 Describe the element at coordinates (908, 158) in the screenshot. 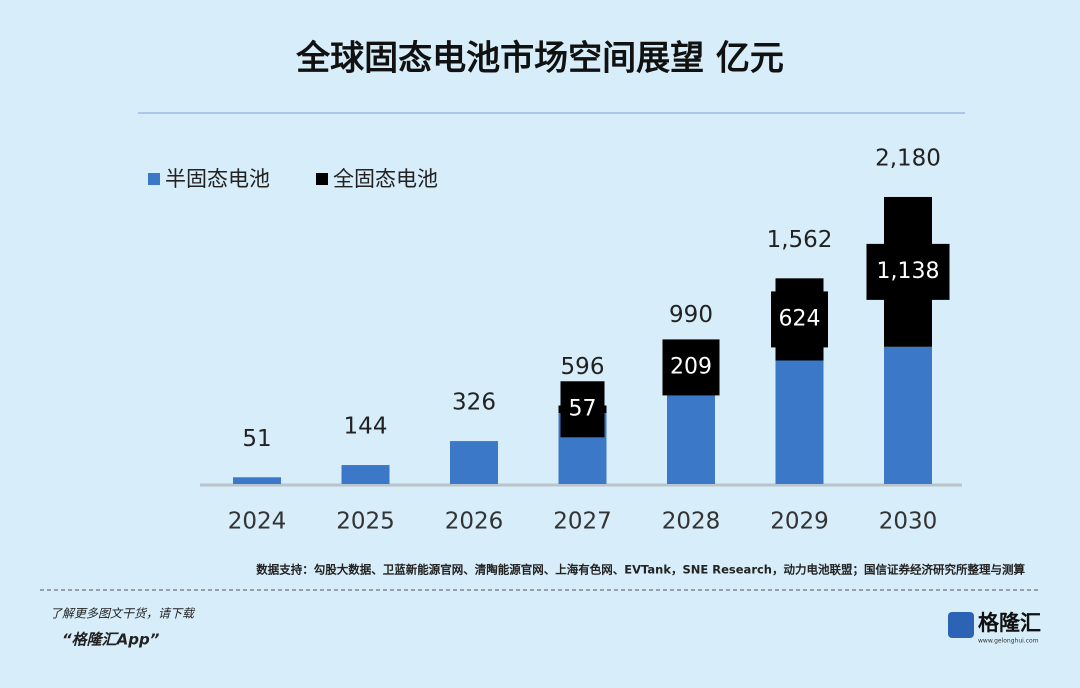

I see `total-label: 2,180` at that location.